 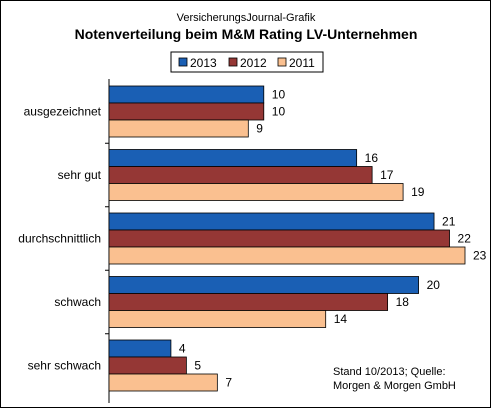 I want to click on data-label-2012: 5, so click(x=197, y=366).